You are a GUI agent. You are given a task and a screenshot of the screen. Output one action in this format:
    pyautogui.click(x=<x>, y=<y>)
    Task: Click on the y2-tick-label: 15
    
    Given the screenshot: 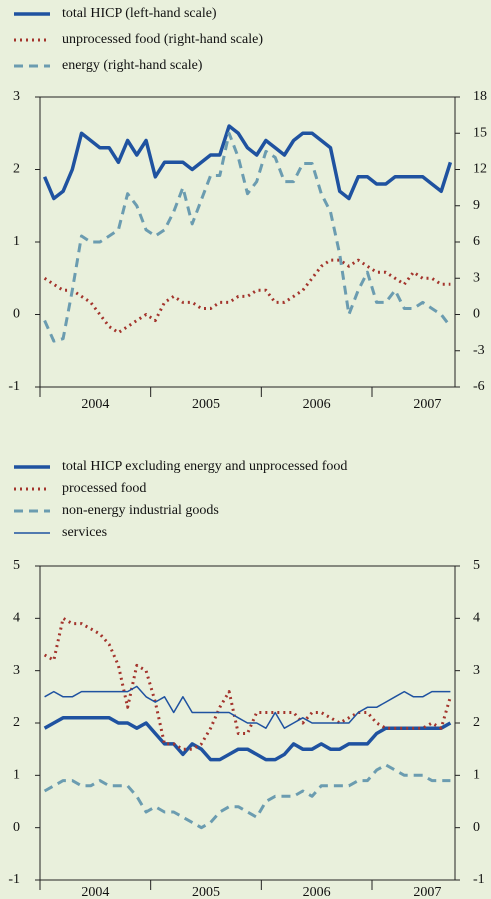 What is the action you would take?
    pyautogui.click(x=480, y=132)
    